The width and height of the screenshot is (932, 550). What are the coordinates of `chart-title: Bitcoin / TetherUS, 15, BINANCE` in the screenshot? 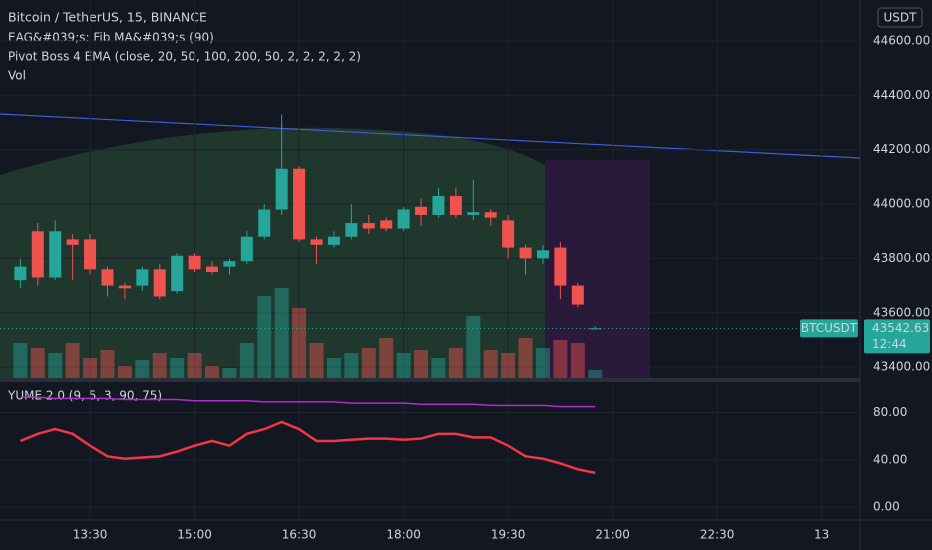 It's located at (107, 17).